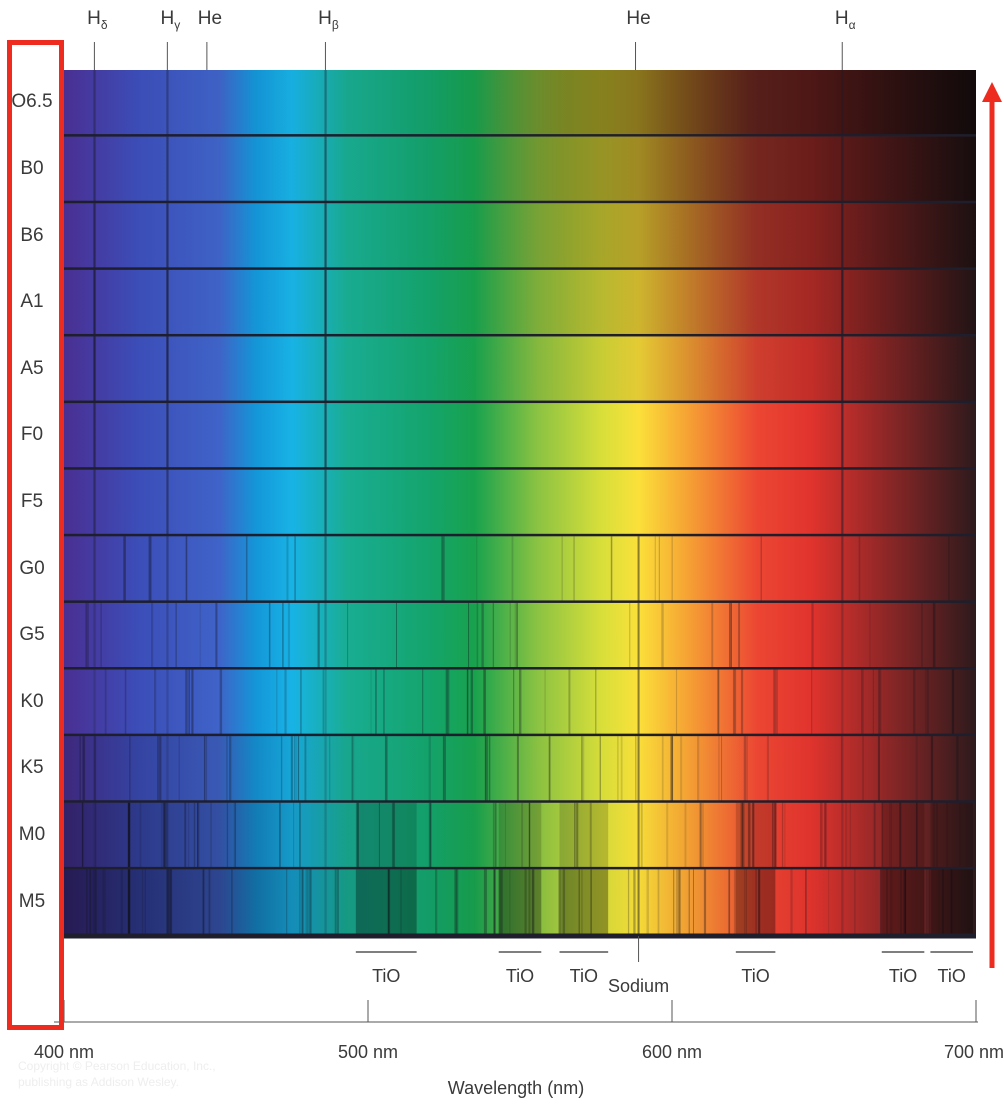 The height and width of the screenshot is (1111, 1004). What do you see at coordinates (992, 525) in the screenshot?
I see `temperature-arrow` at bounding box center [992, 525].